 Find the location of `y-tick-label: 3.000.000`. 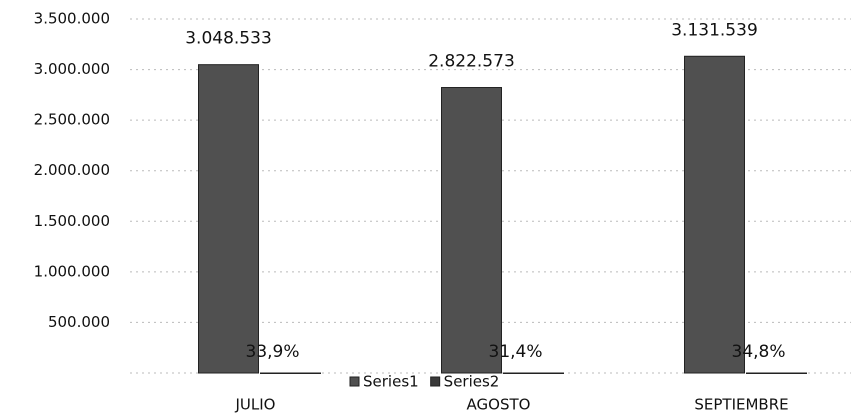

y-tick-label: 3.000.000 is located at coordinates (72, 69).